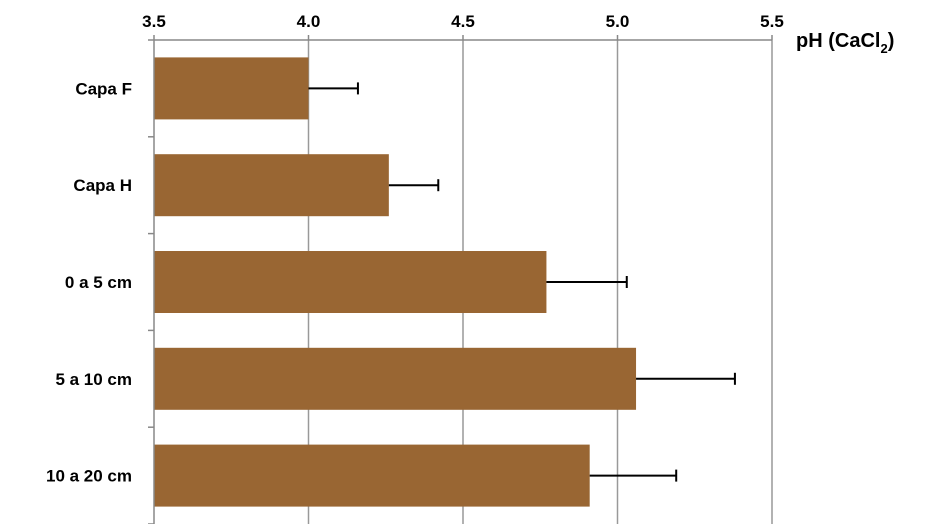 This screenshot has height=529, width=939. I want to click on category-label: Capa H, so click(102, 185).